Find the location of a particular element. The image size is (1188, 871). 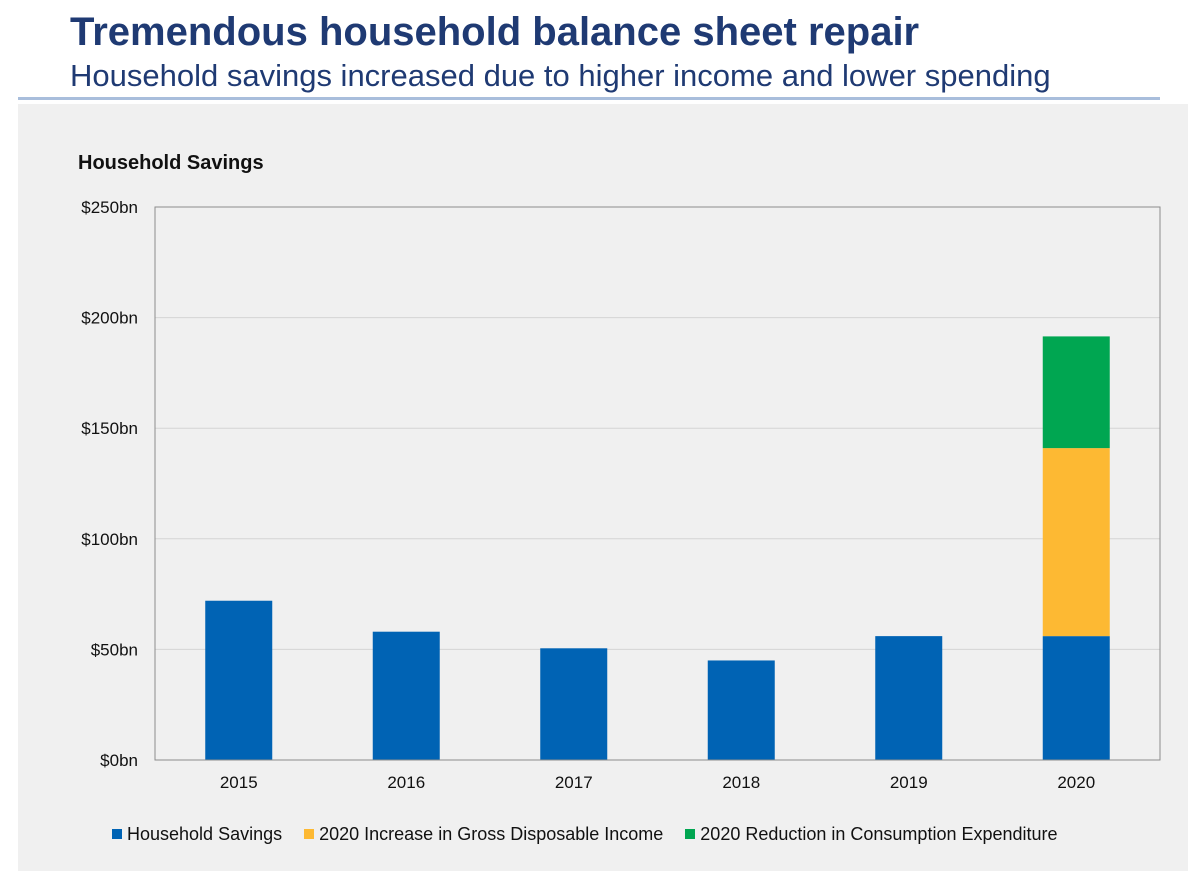

x-tick-label: 2019 is located at coordinates (909, 782).